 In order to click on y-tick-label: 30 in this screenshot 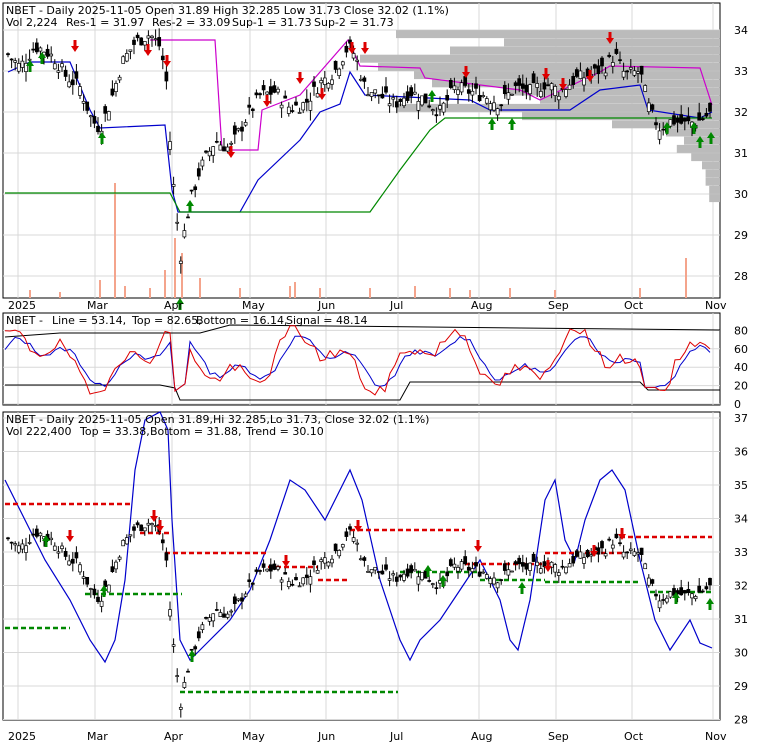, I will do `click(741, 194)`.